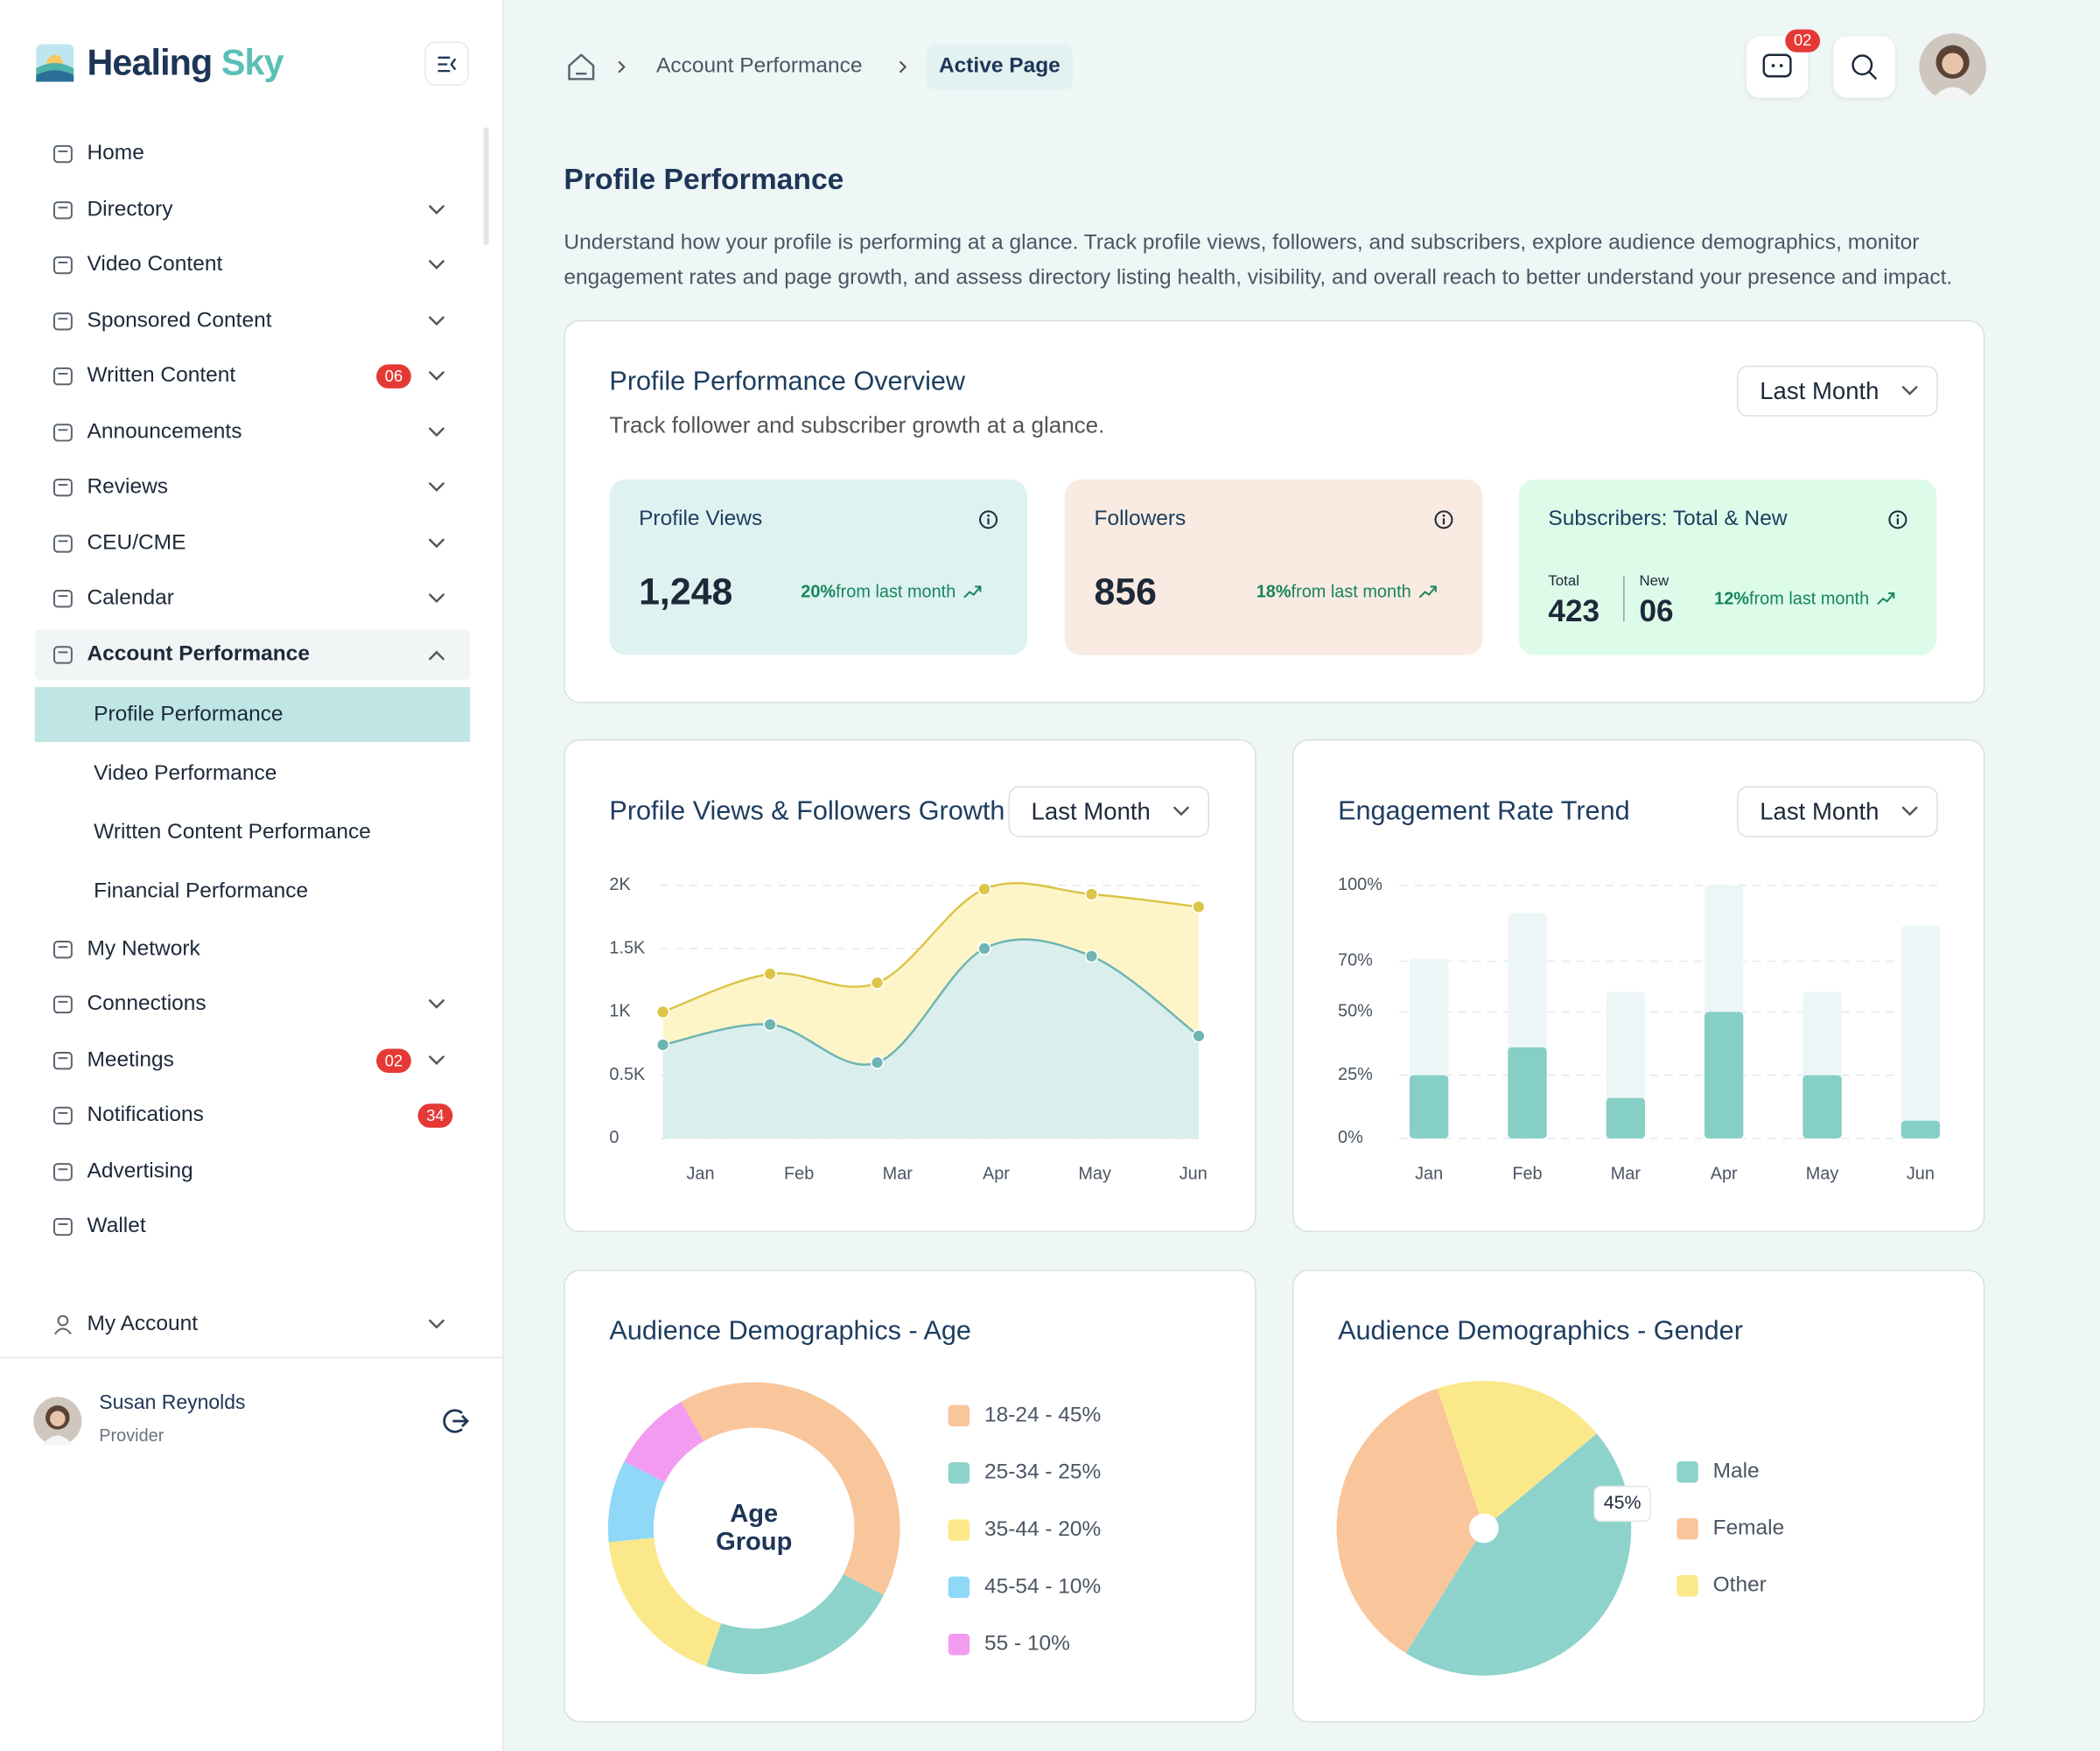  Describe the element at coordinates (435, 1115) in the screenshot. I see `badge: 34` at that location.